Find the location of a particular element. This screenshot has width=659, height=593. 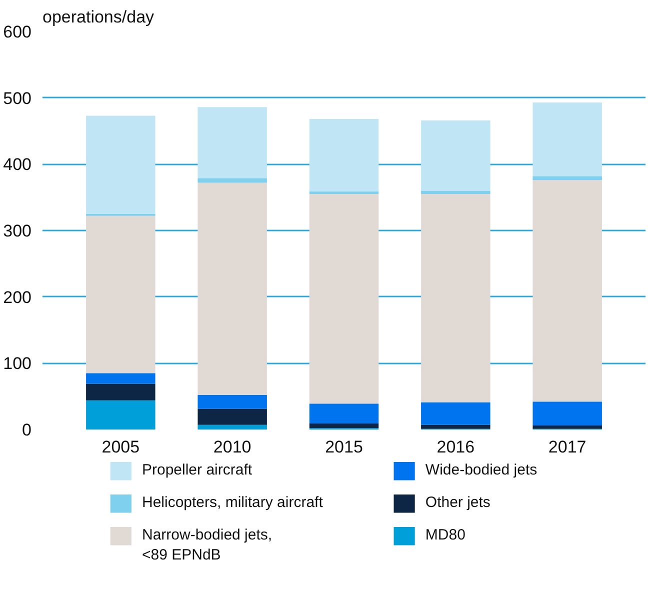

legend-label: Helicopters, military aircraft is located at coordinates (233, 502).